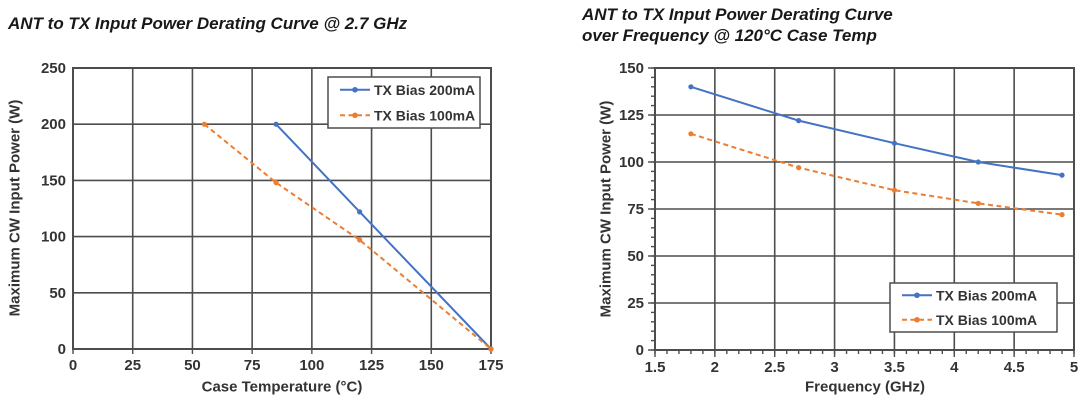 This screenshot has width=1080, height=408. What do you see at coordinates (490, 365) in the screenshot?
I see `x-tick-label: 175` at bounding box center [490, 365].